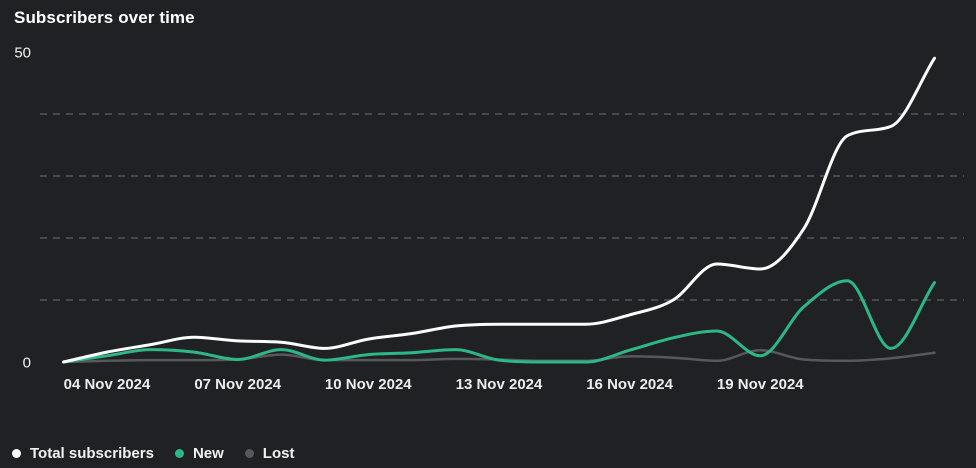 This screenshot has height=468, width=976. I want to click on legend-item-new: New, so click(199, 453).